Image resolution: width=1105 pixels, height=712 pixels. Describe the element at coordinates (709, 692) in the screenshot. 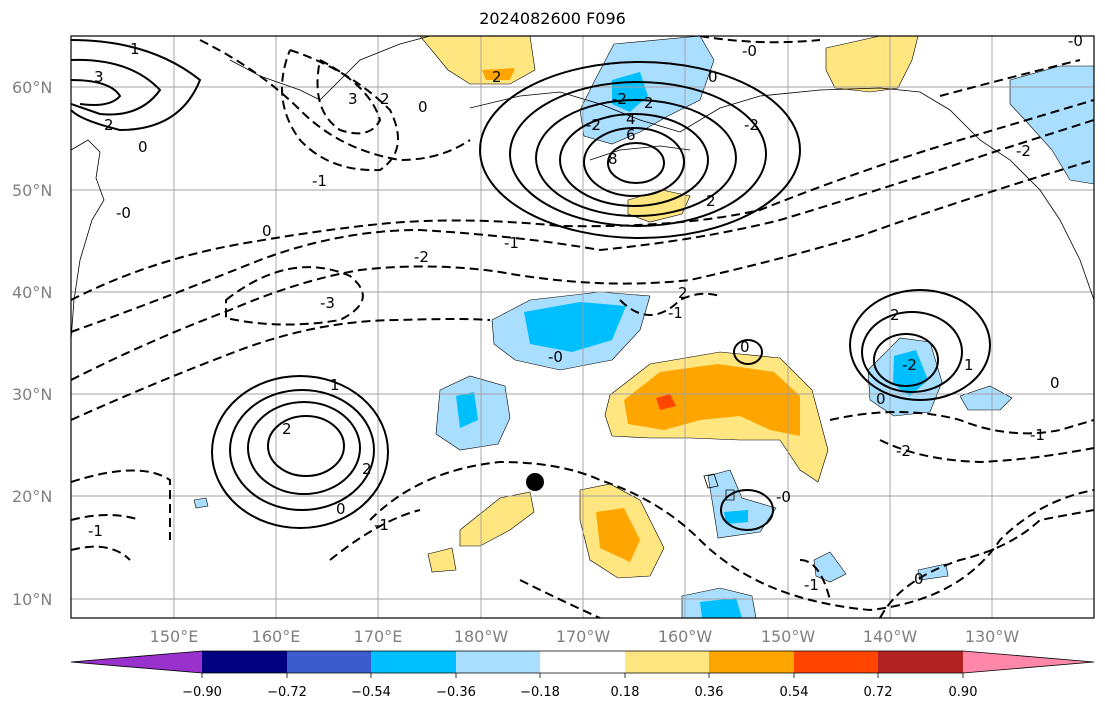

I see `colorbar-tick-label: 0.36` at that location.